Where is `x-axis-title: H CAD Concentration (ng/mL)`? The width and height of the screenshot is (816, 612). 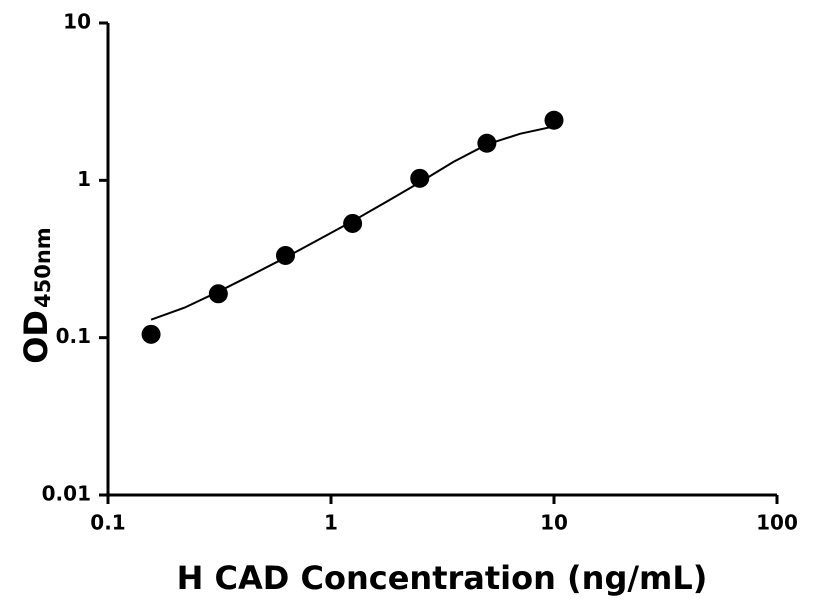 x-axis-title: H CAD Concentration (ng/mL) is located at coordinates (442, 578).